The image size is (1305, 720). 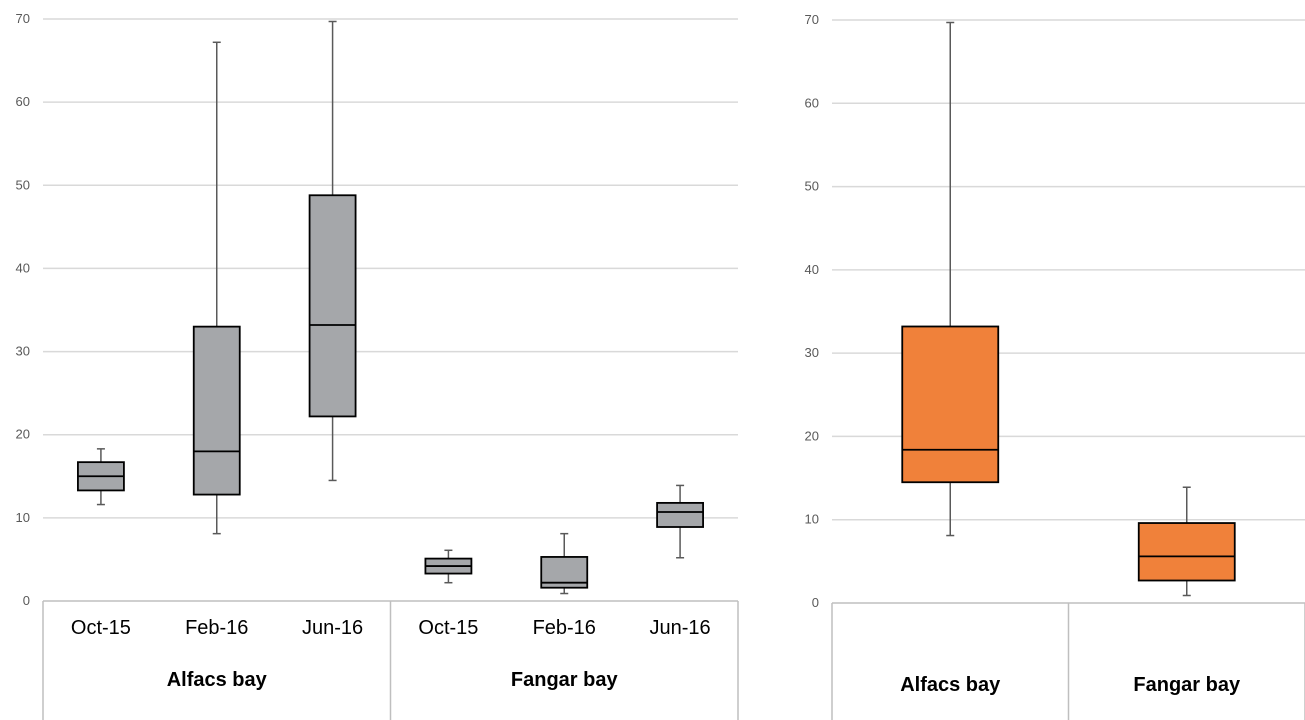 What do you see at coordinates (565, 680) in the screenshot?
I see `group-label: Fangar bay` at bounding box center [565, 680].